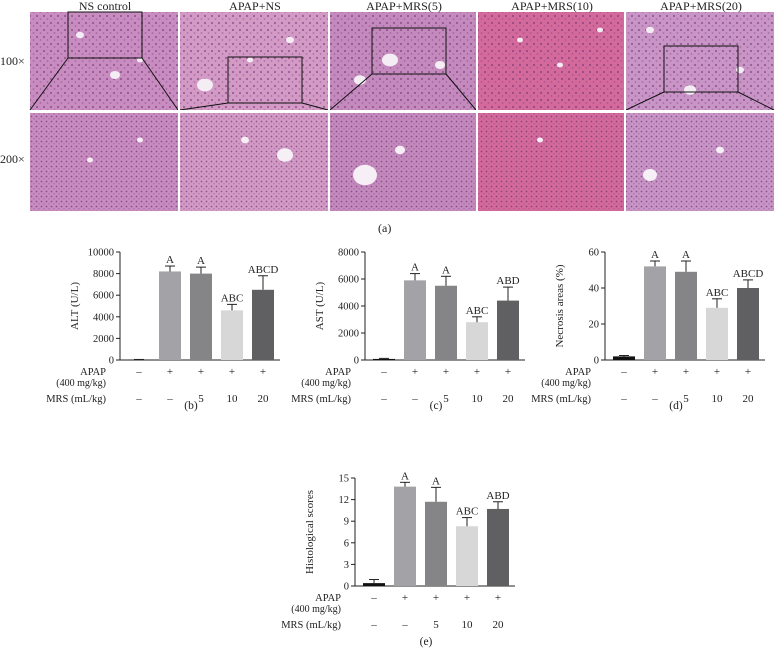  Describe the element at coordinates (497, 496) in the screenshot. I see `significance-label: ABD` at that location.